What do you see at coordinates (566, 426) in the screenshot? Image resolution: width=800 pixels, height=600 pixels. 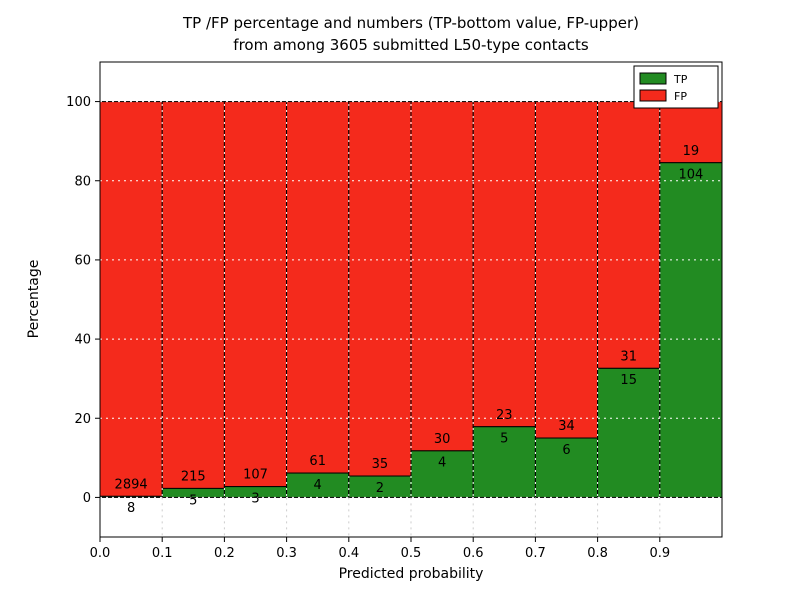 I see `fp-count-label: 34` at bounding box center [566, 426].